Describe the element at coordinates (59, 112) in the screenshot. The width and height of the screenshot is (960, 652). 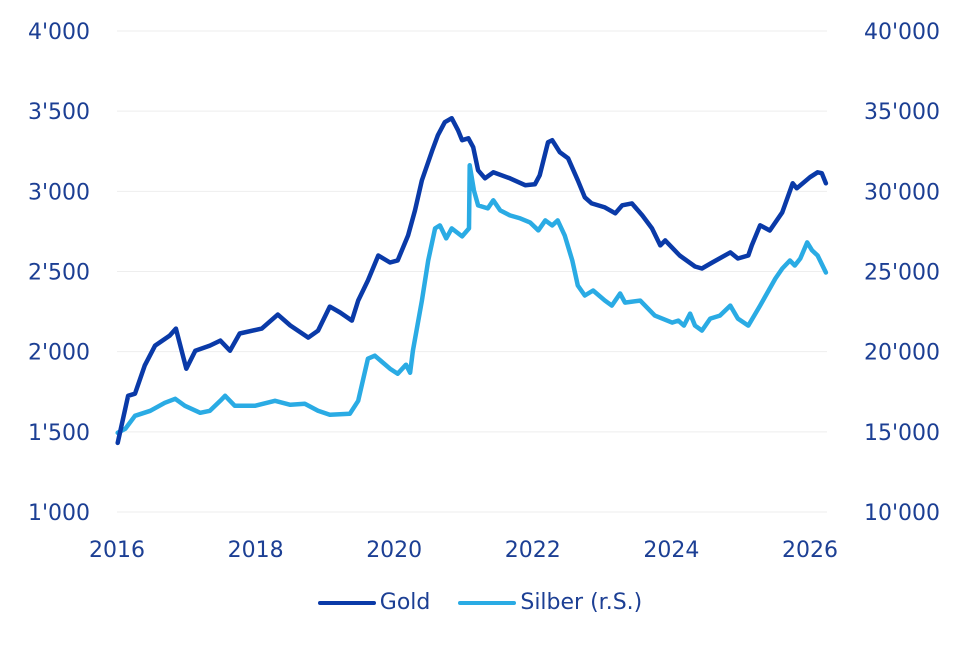
I see `y-left-tick-label: 3'500` at that location.